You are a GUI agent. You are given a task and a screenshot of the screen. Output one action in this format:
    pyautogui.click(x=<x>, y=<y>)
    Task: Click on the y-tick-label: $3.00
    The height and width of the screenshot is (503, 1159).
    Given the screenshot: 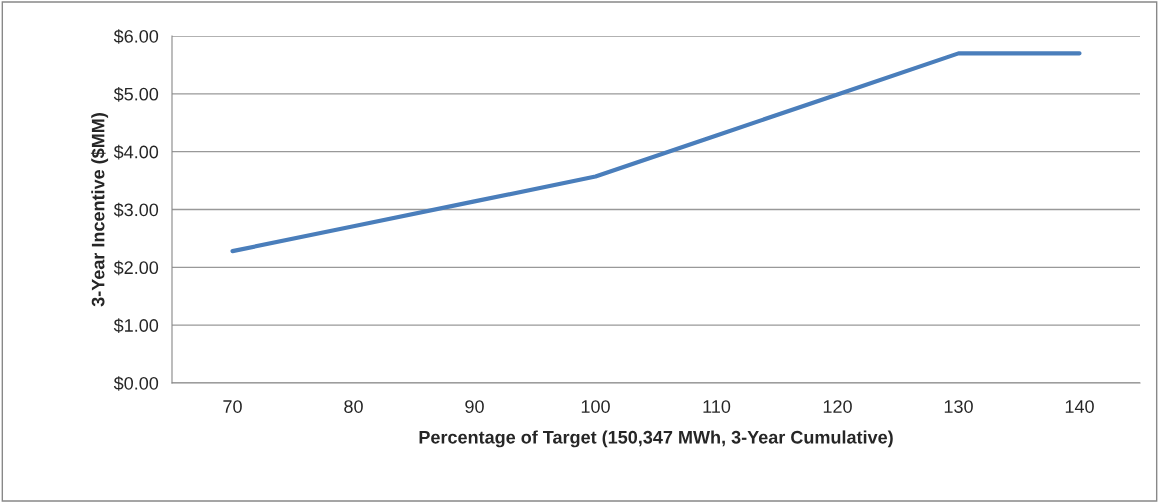 What is the action you would take?
    pyautogui.click(x=136, y=210)
    